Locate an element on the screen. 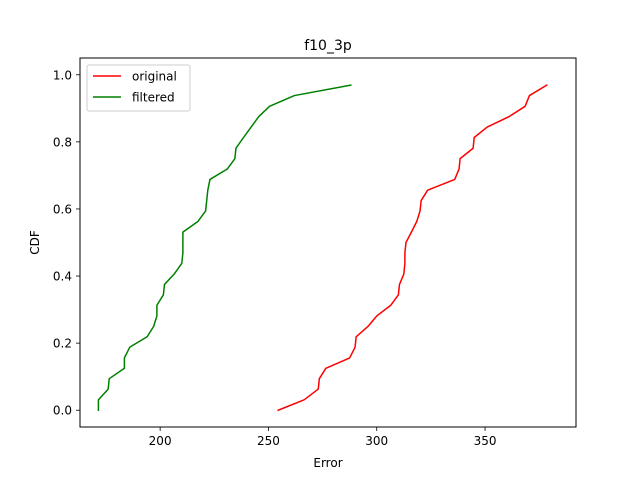 The height and width of the screenshot is (480, 640). chart-title: f10_3p is located at coordinates (328, 46).